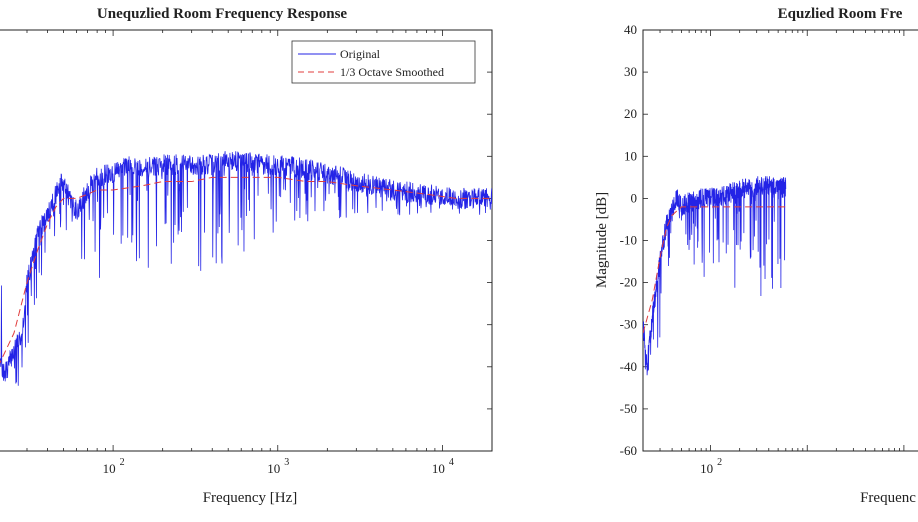  What do you see at coordinates (392, 72) in the screenshot?
I see `legend-entry-smoothed: 1/3 Octave Smoothed` at bounding box center [392, 72].